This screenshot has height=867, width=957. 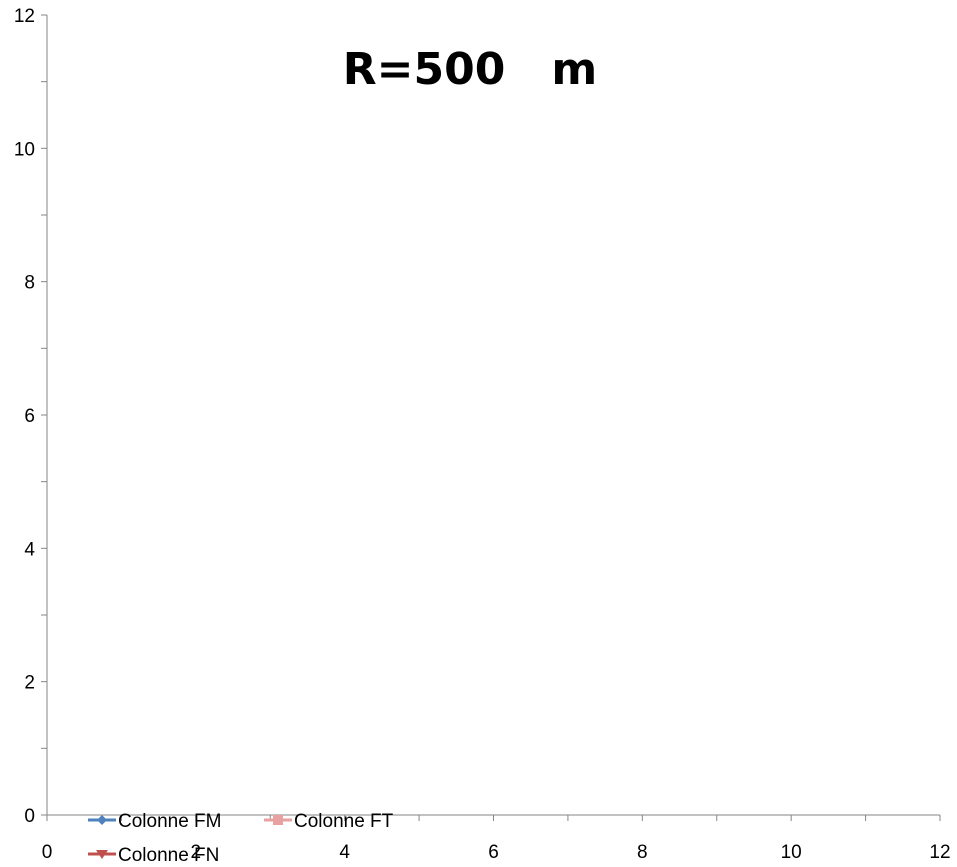 What do you see at coordinates (29, 549) in the screenshot?
I see `y-tick-label: 4` at bounding box center [29, 549].